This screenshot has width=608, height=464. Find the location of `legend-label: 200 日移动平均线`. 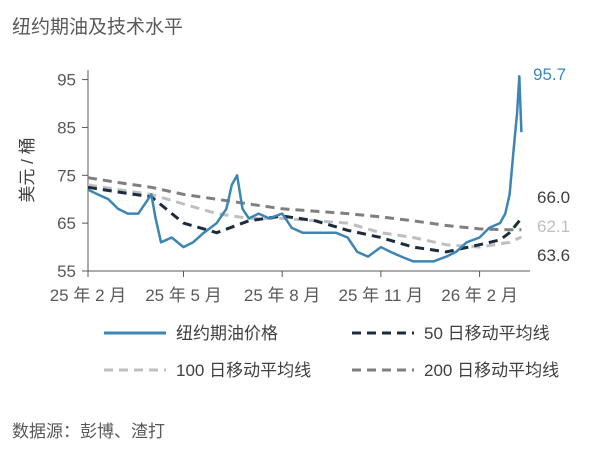

legend-label: 200 日移动平均线 is located at coordinates (491, 370).